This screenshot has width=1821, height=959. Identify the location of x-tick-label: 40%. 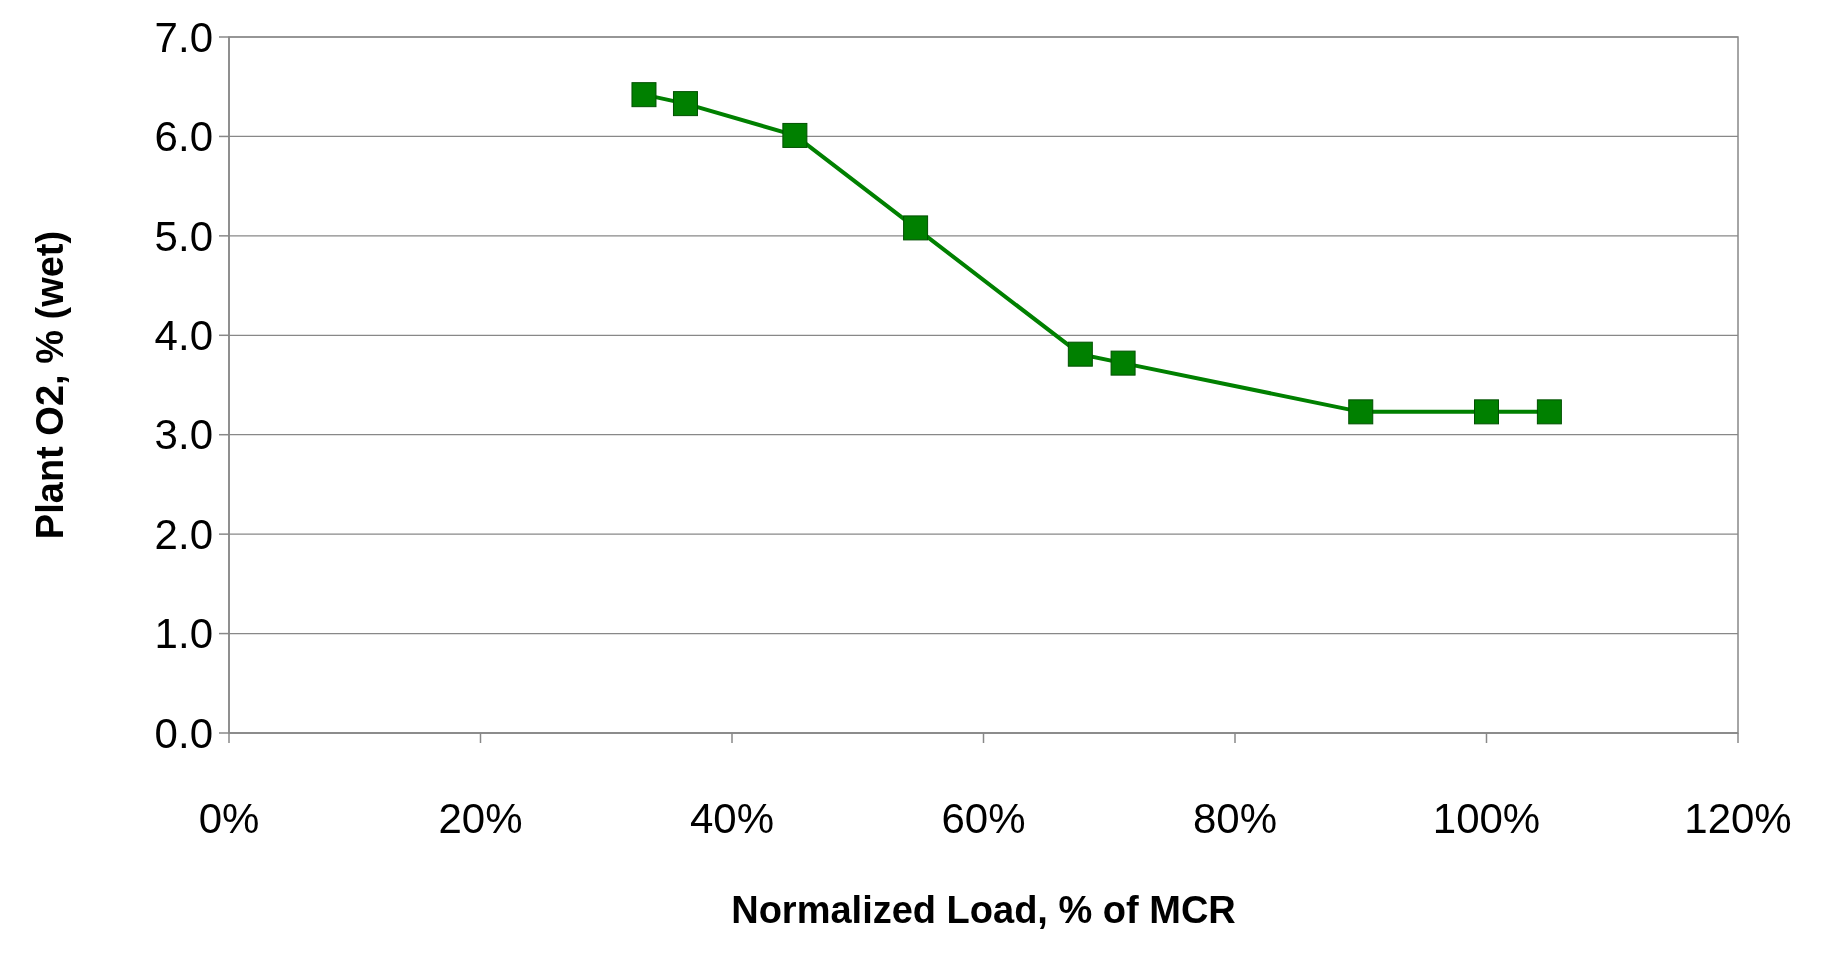
(732, 818).